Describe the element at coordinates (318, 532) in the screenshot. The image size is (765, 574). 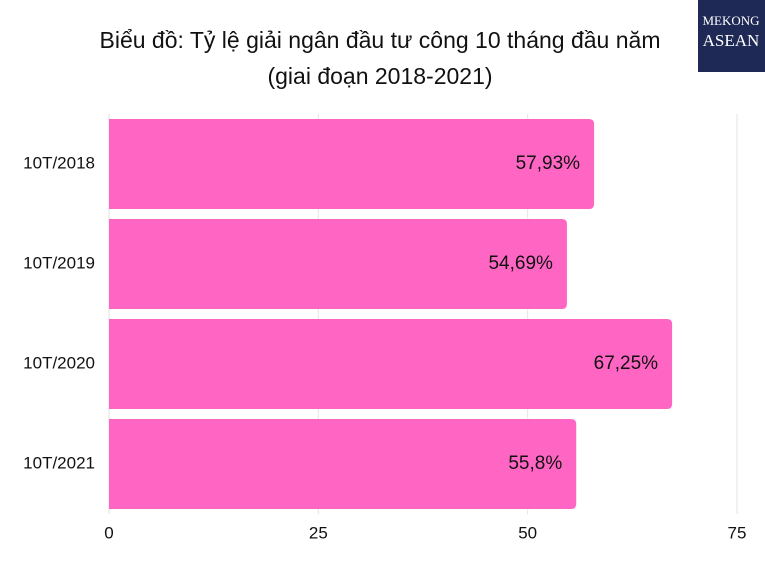
I see `x-tick-label: 25` at that location.